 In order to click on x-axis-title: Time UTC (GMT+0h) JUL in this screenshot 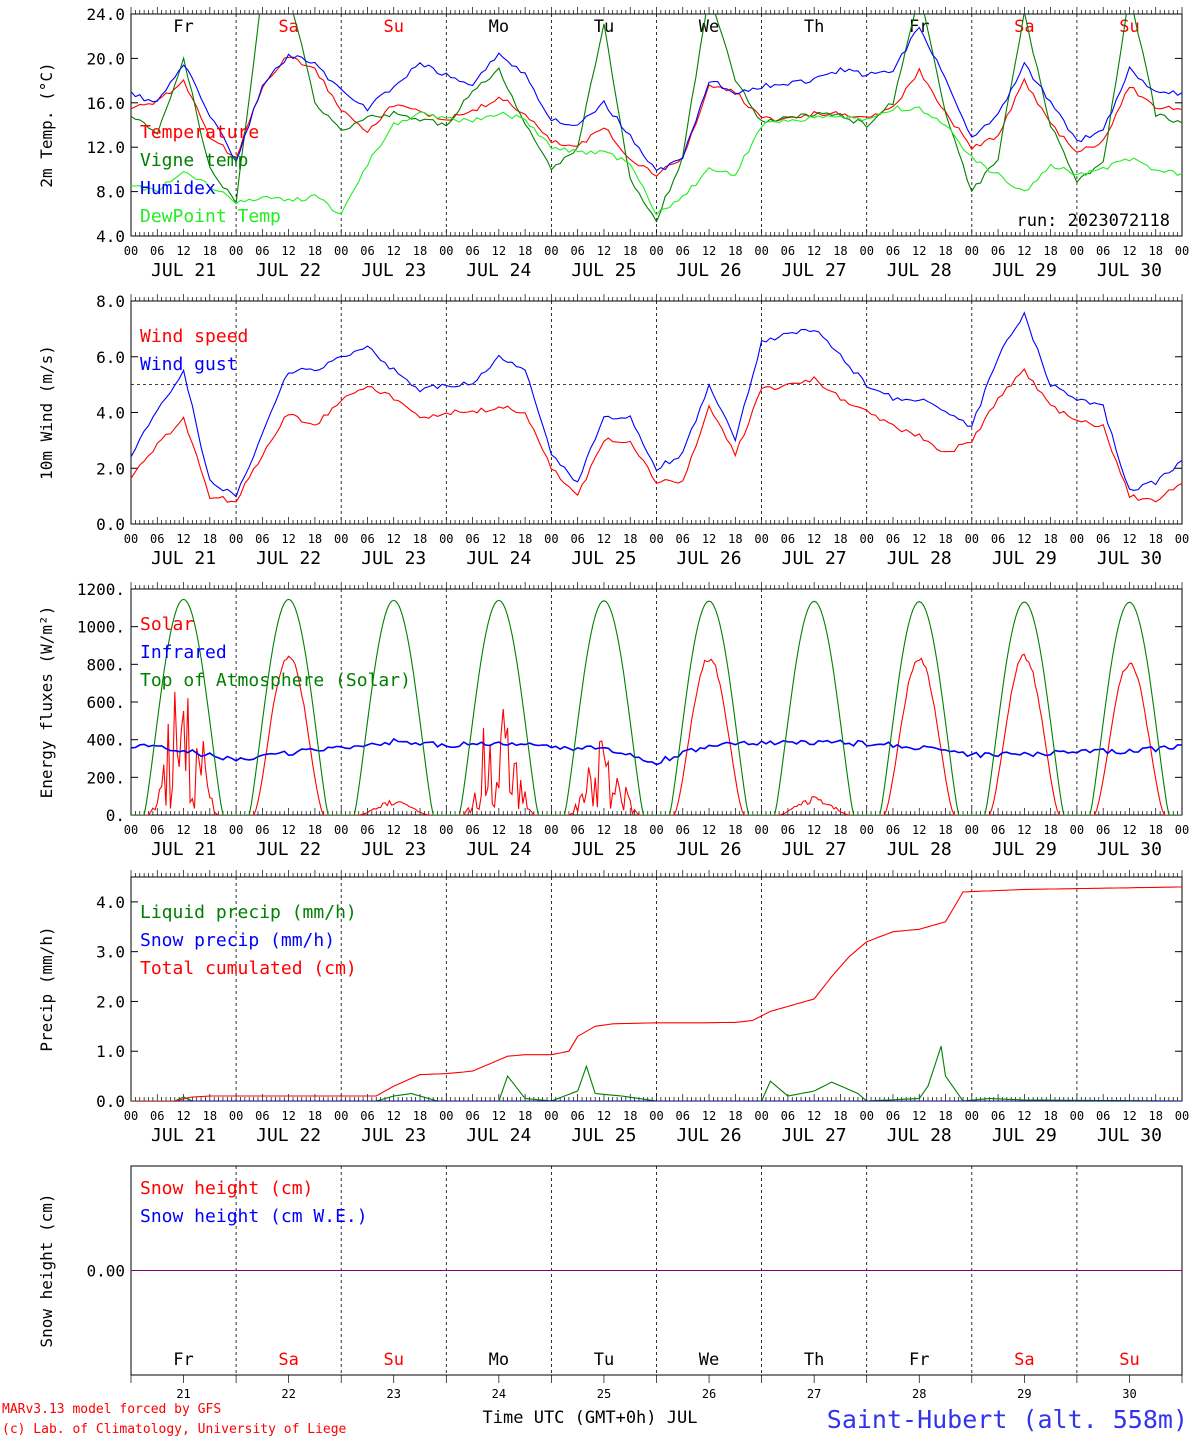, I will do `click(590, 1418)`.